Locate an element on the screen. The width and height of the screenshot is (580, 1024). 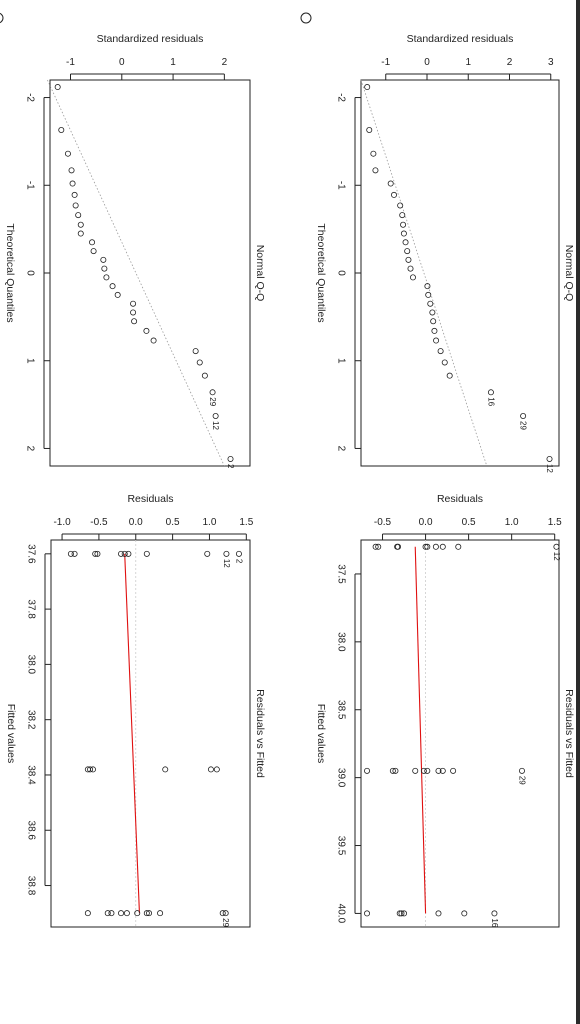
corner-marker-right is located at coordinates (306, 18).